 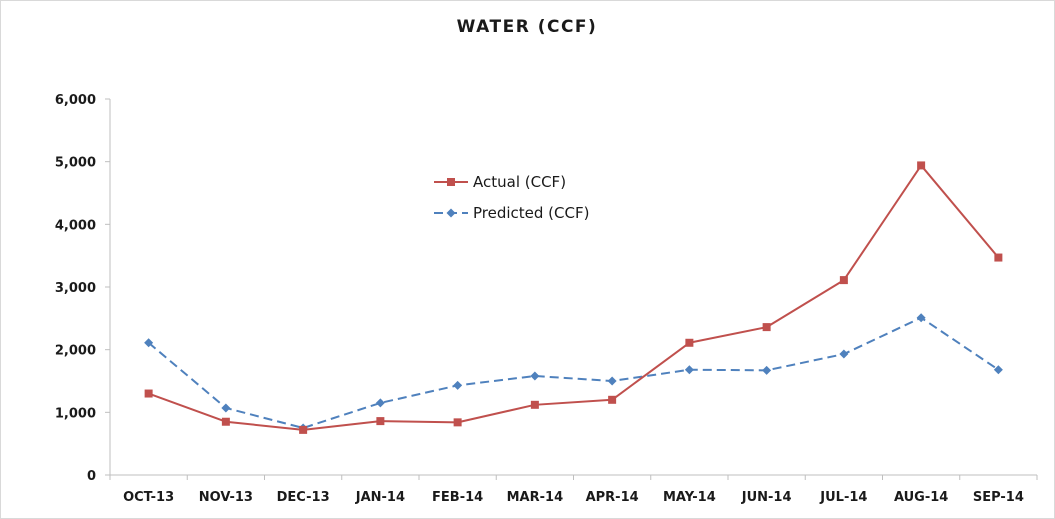 What do you see at coordinates (75, 351) in the screenshot?
I see `y-tick-label: 2,000` at bounding box center [75, 351].